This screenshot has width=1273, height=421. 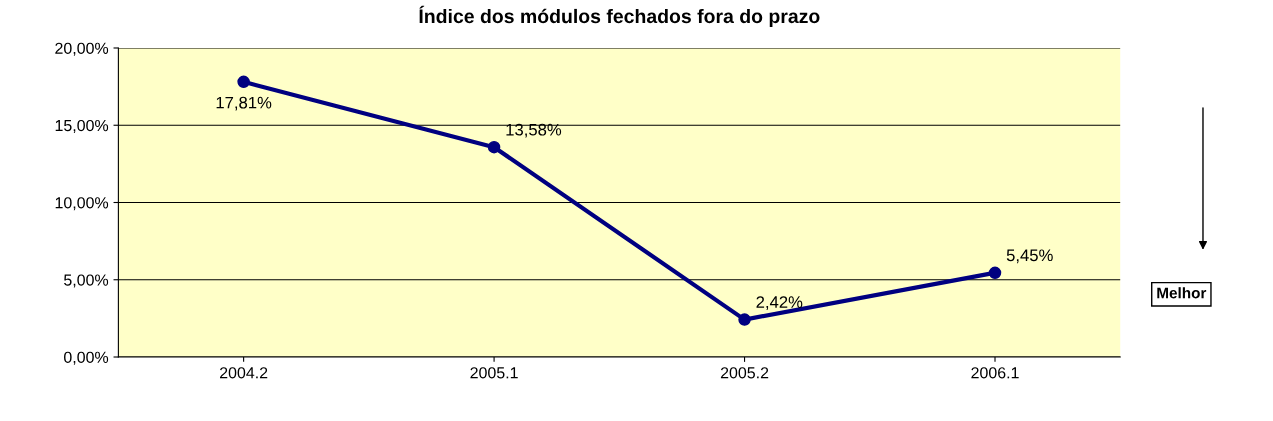 What do you see at coordinates (86, 358) in the screenshot?
I see `y-tick-label: 0,00%` at bounding box center [86, 358].